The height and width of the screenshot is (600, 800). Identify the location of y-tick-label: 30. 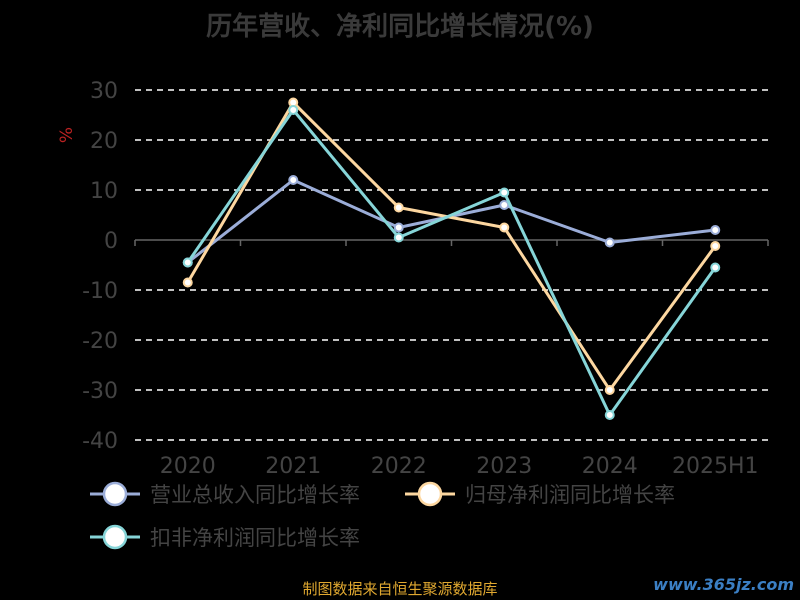
(104, 91).